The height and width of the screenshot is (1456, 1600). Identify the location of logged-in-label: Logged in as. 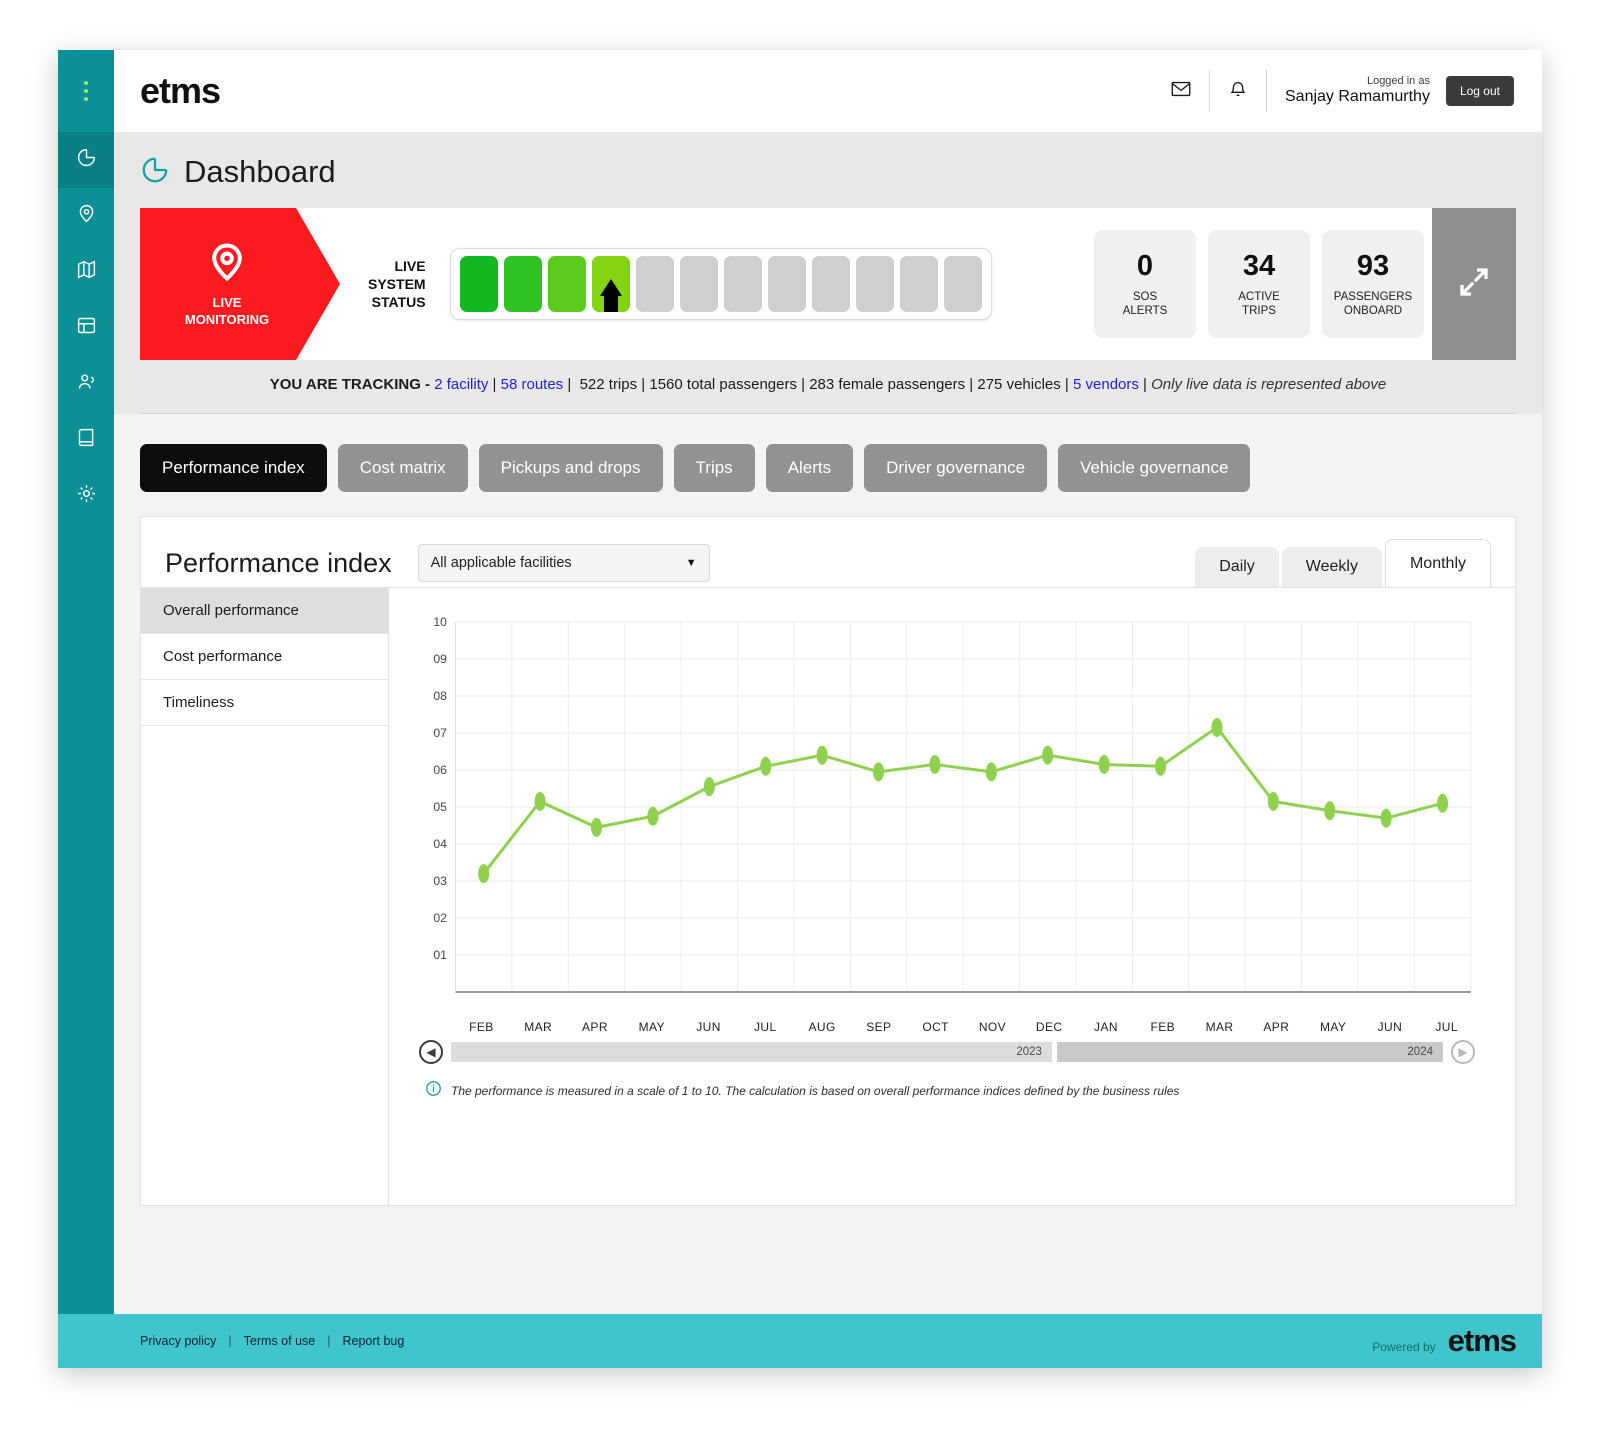
(1398, 81).